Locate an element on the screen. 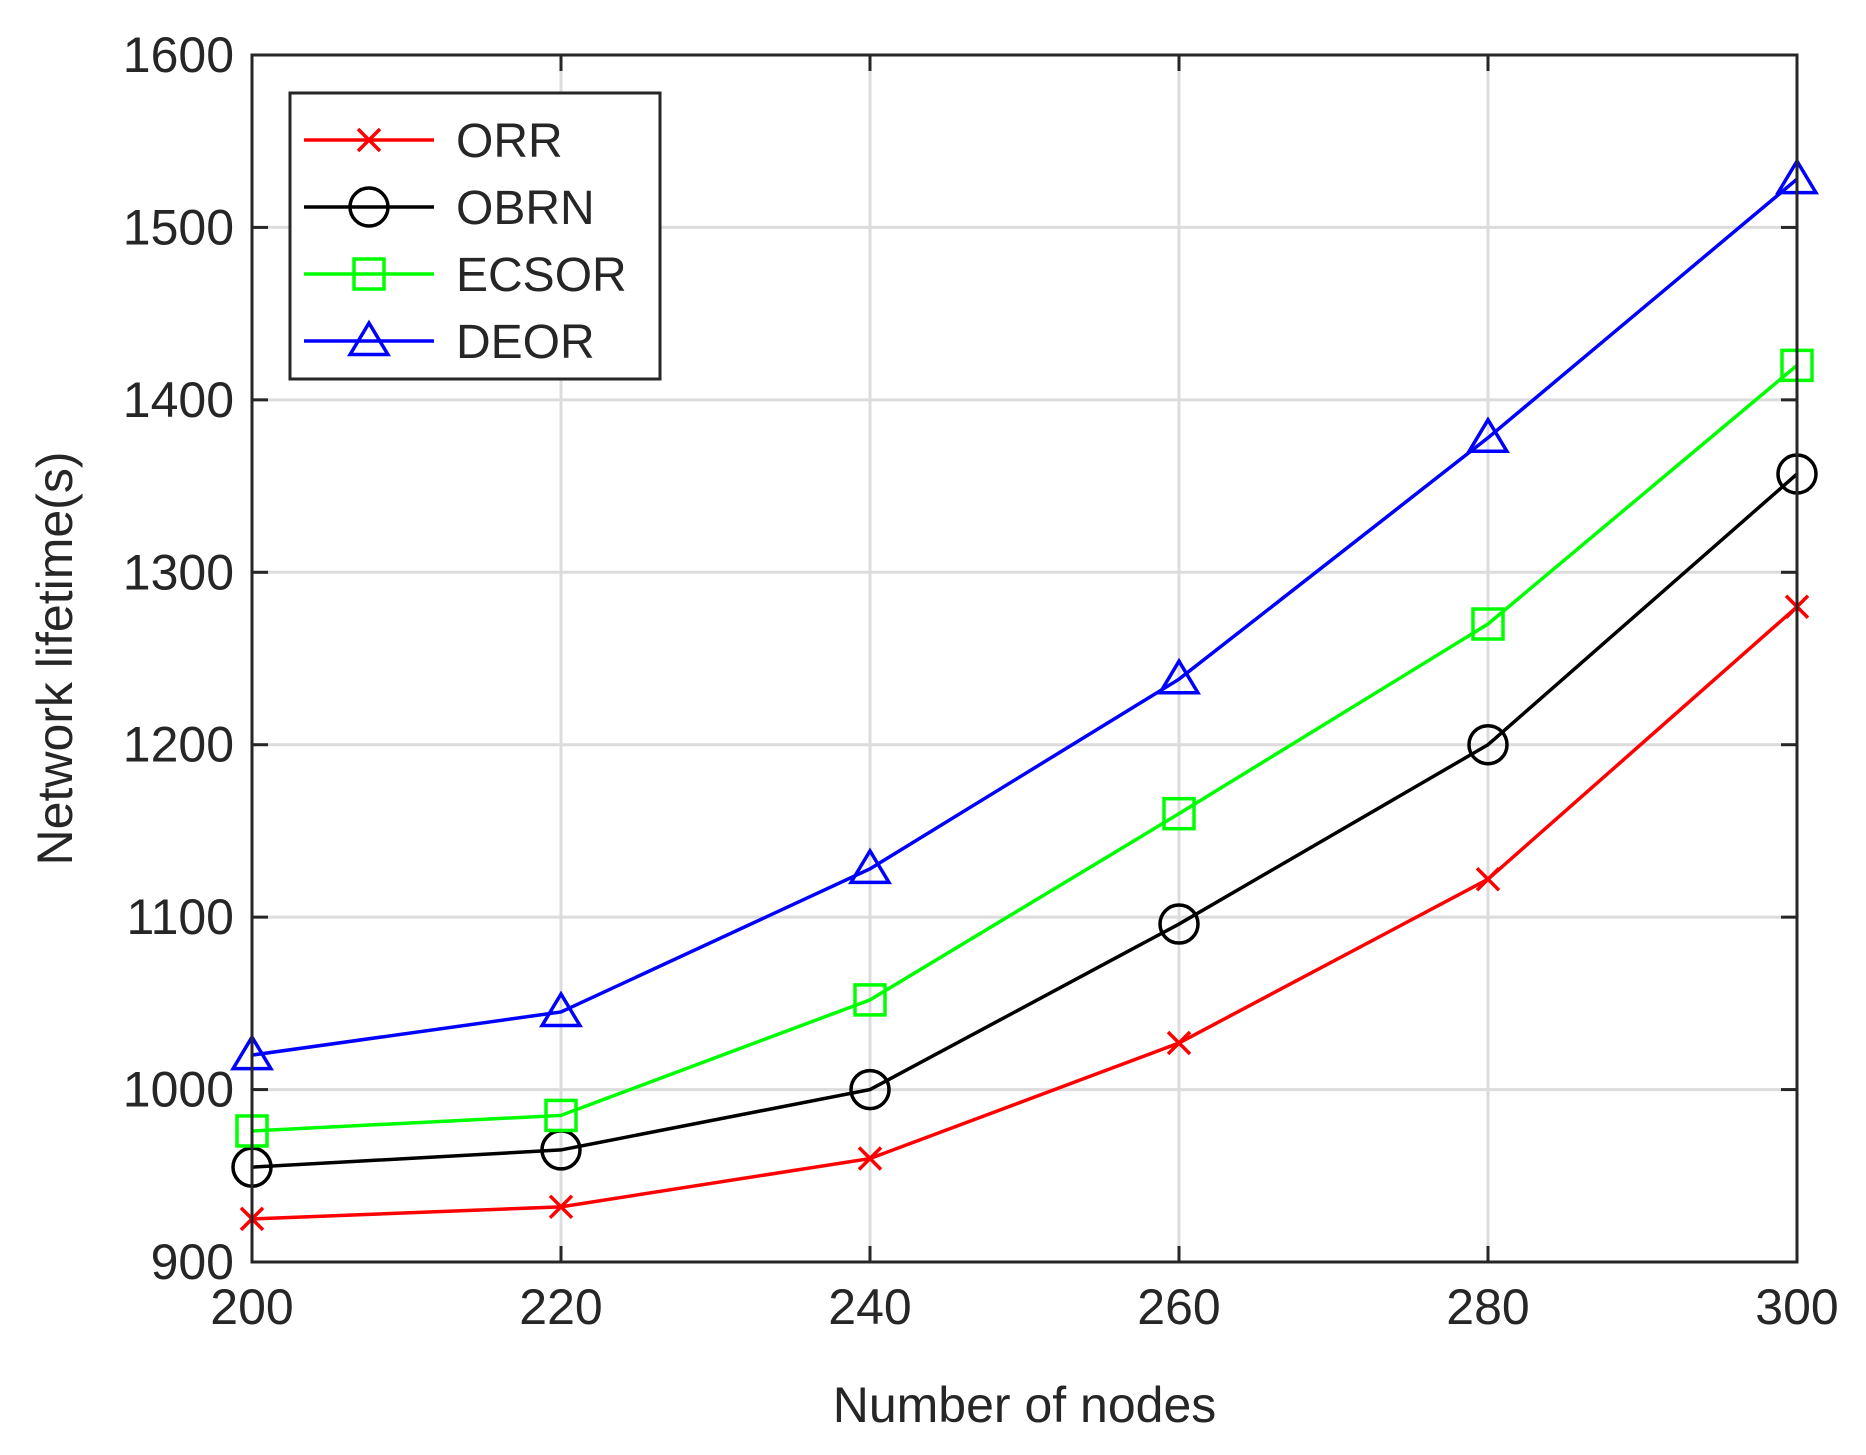  x-axis-title: Number of nodes is located at coordinates (1025, 1405).